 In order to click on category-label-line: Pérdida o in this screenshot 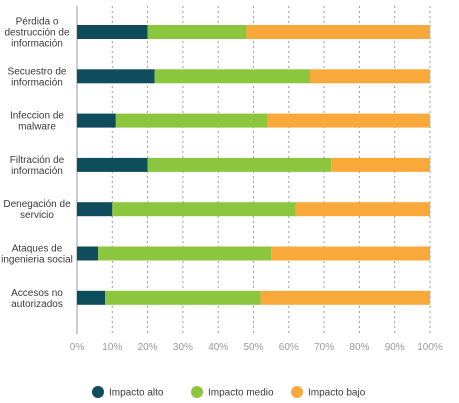, I will do `click(37, 22)`.